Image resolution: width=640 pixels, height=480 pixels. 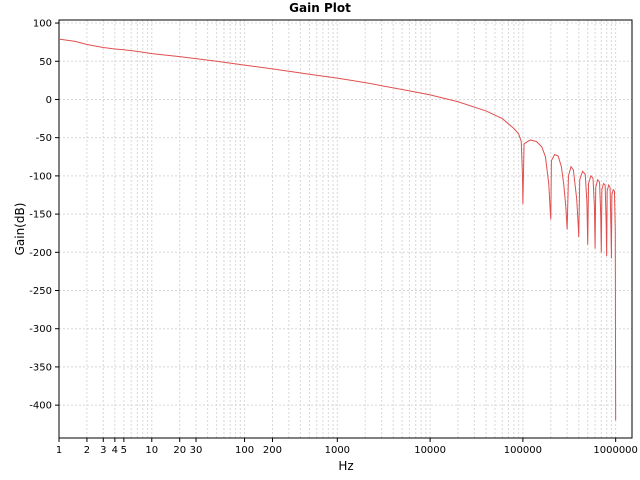 What do you see at coordinates (40, 329) in the screenshot?
I see `y-tick-label: -300` at bounding box center [40, 329].